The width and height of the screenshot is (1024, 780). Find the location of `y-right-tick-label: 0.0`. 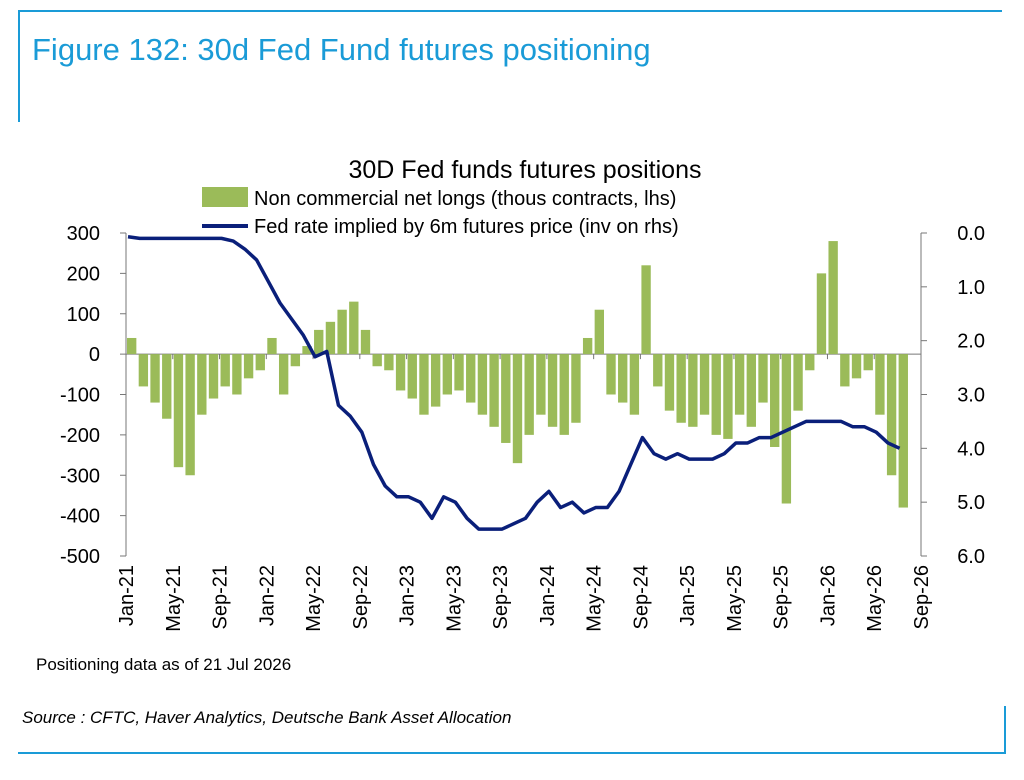

y-right-tick-label: 0.0 is located at coordinates (971, 234).